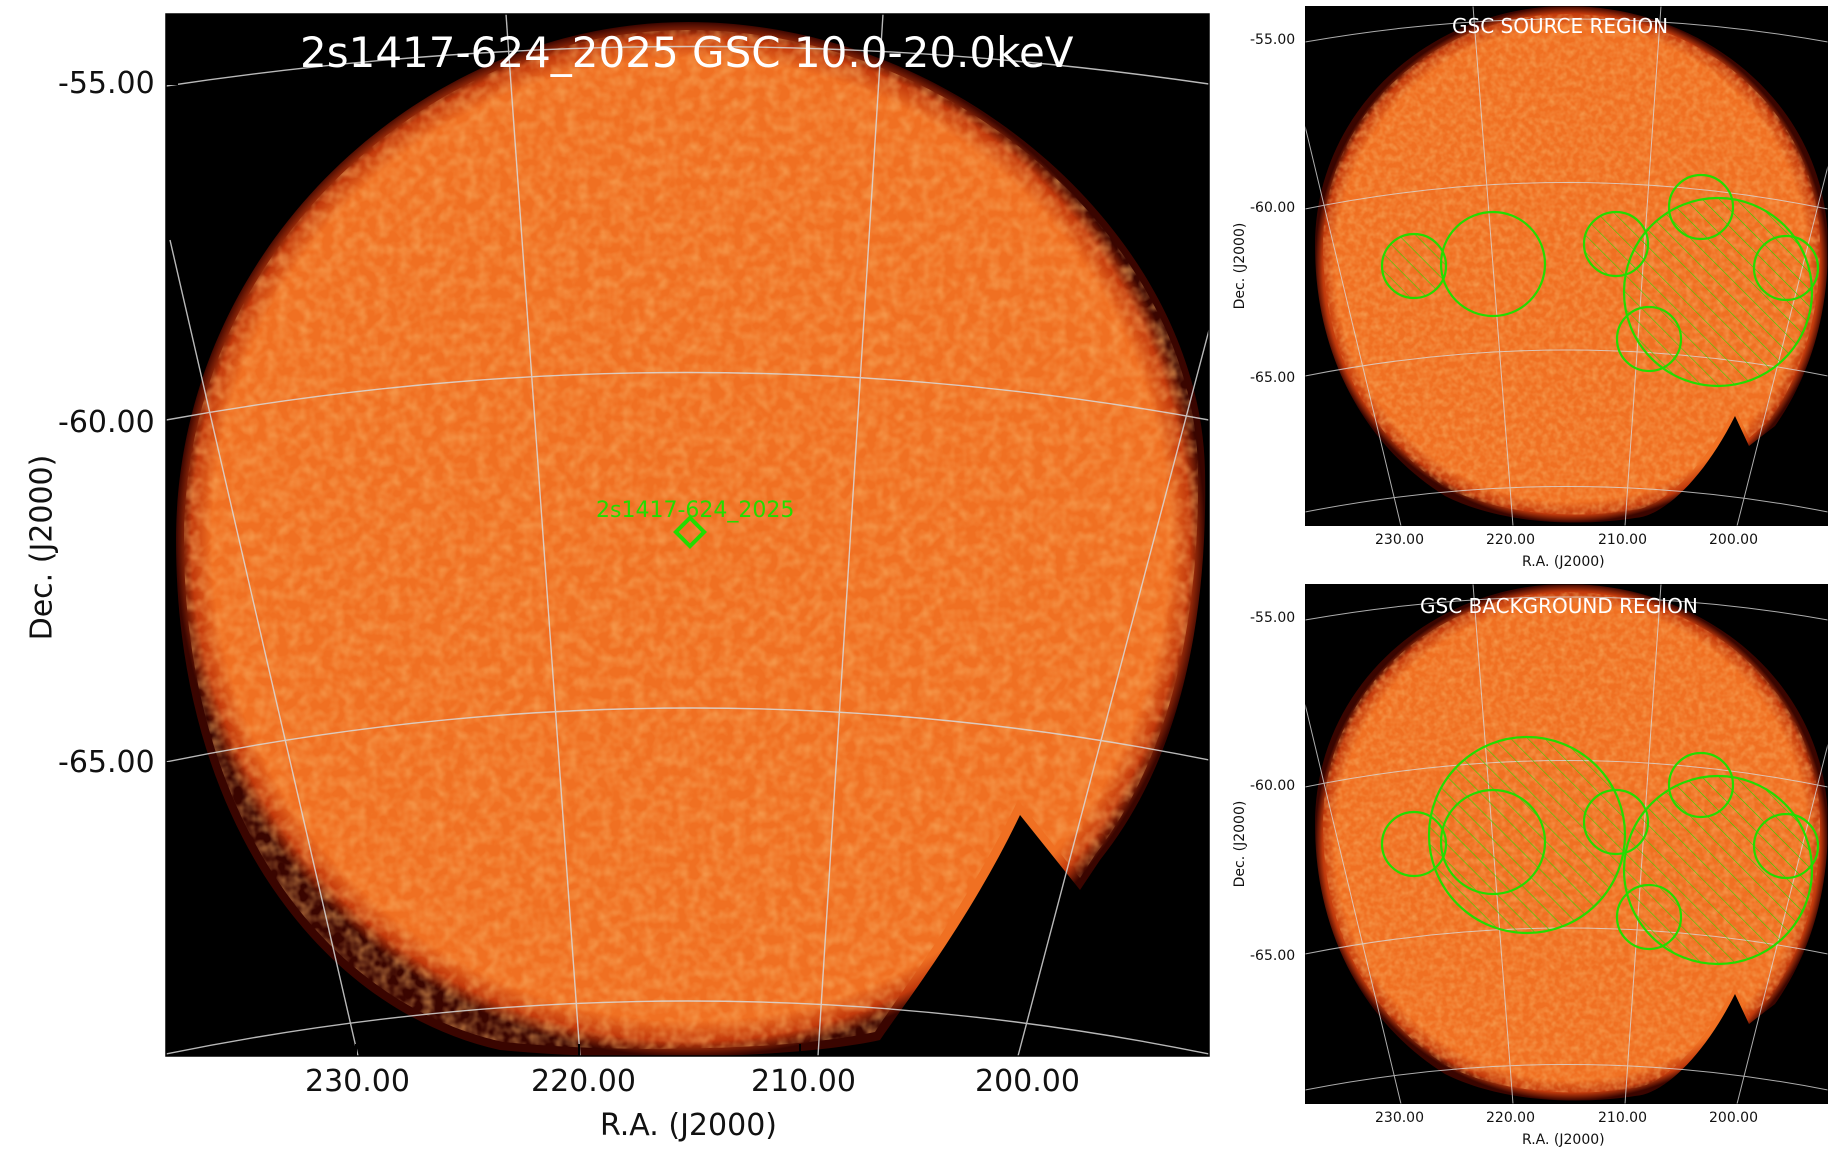  I want to click on source-ra-tick-label: 210.00, so click(1622, 540).